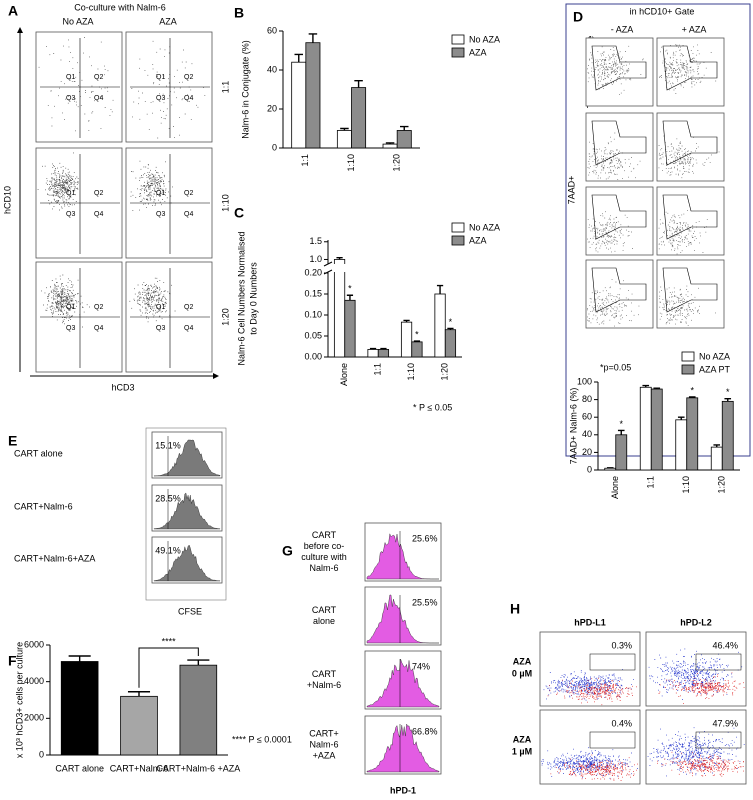 The image size is (753, 800). Describe the element at coordinates (425, 602) in the screenshot. I see `gate-label: 25.5%` at that location.